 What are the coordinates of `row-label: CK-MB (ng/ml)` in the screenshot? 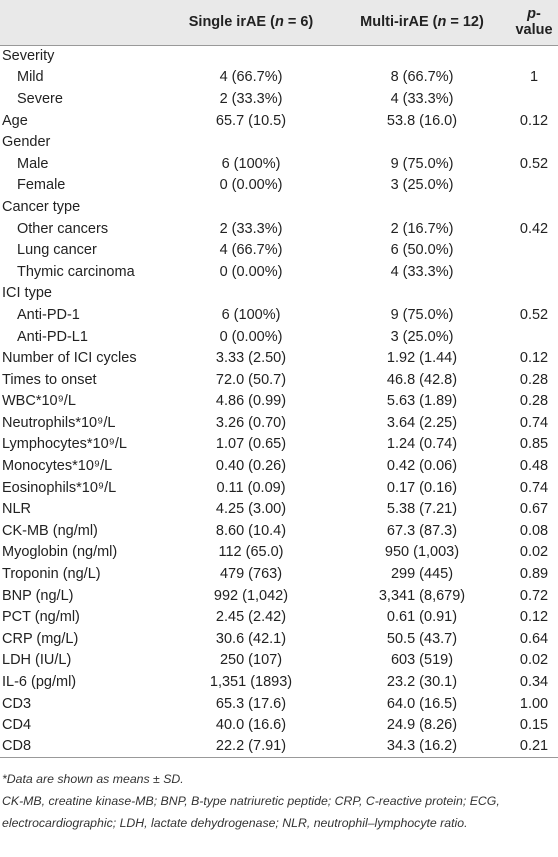 It's located at (50, 530).